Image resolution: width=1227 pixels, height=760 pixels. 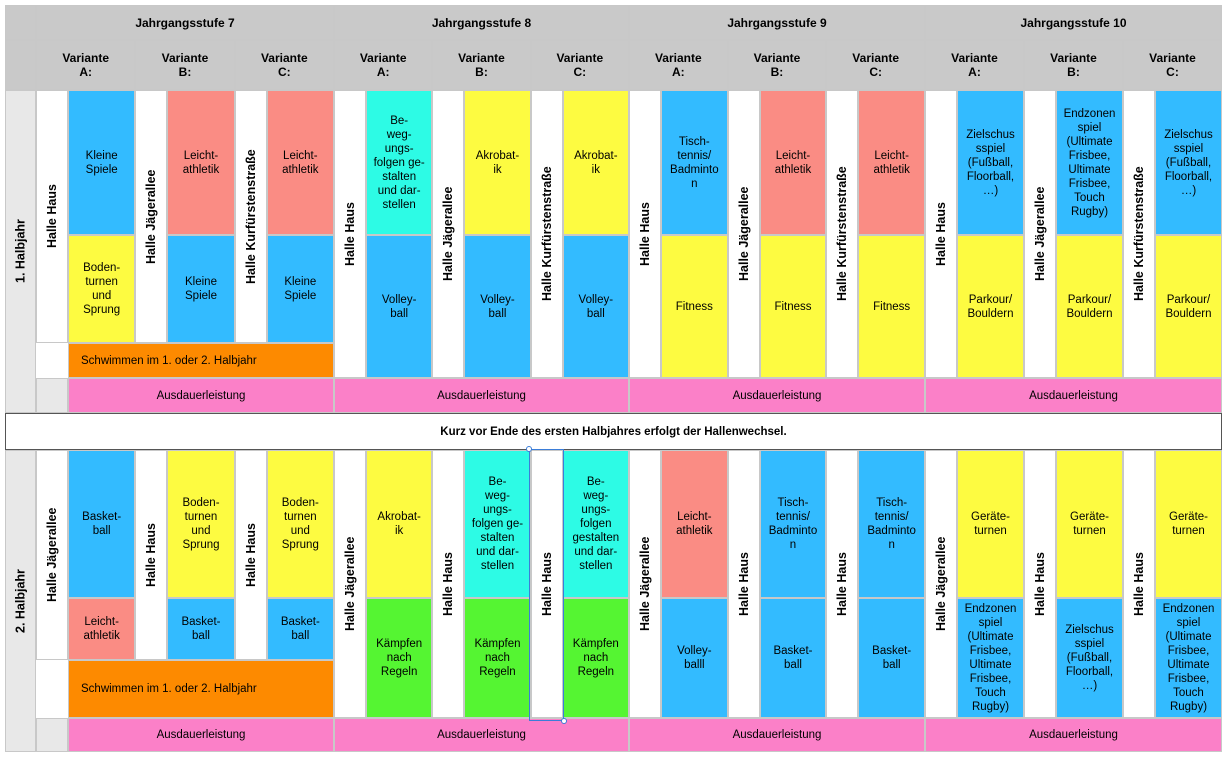 What do you see at coordinates (20, 22) in the screenshot?
I see `corner-cell` at bounding box center [20, 22].